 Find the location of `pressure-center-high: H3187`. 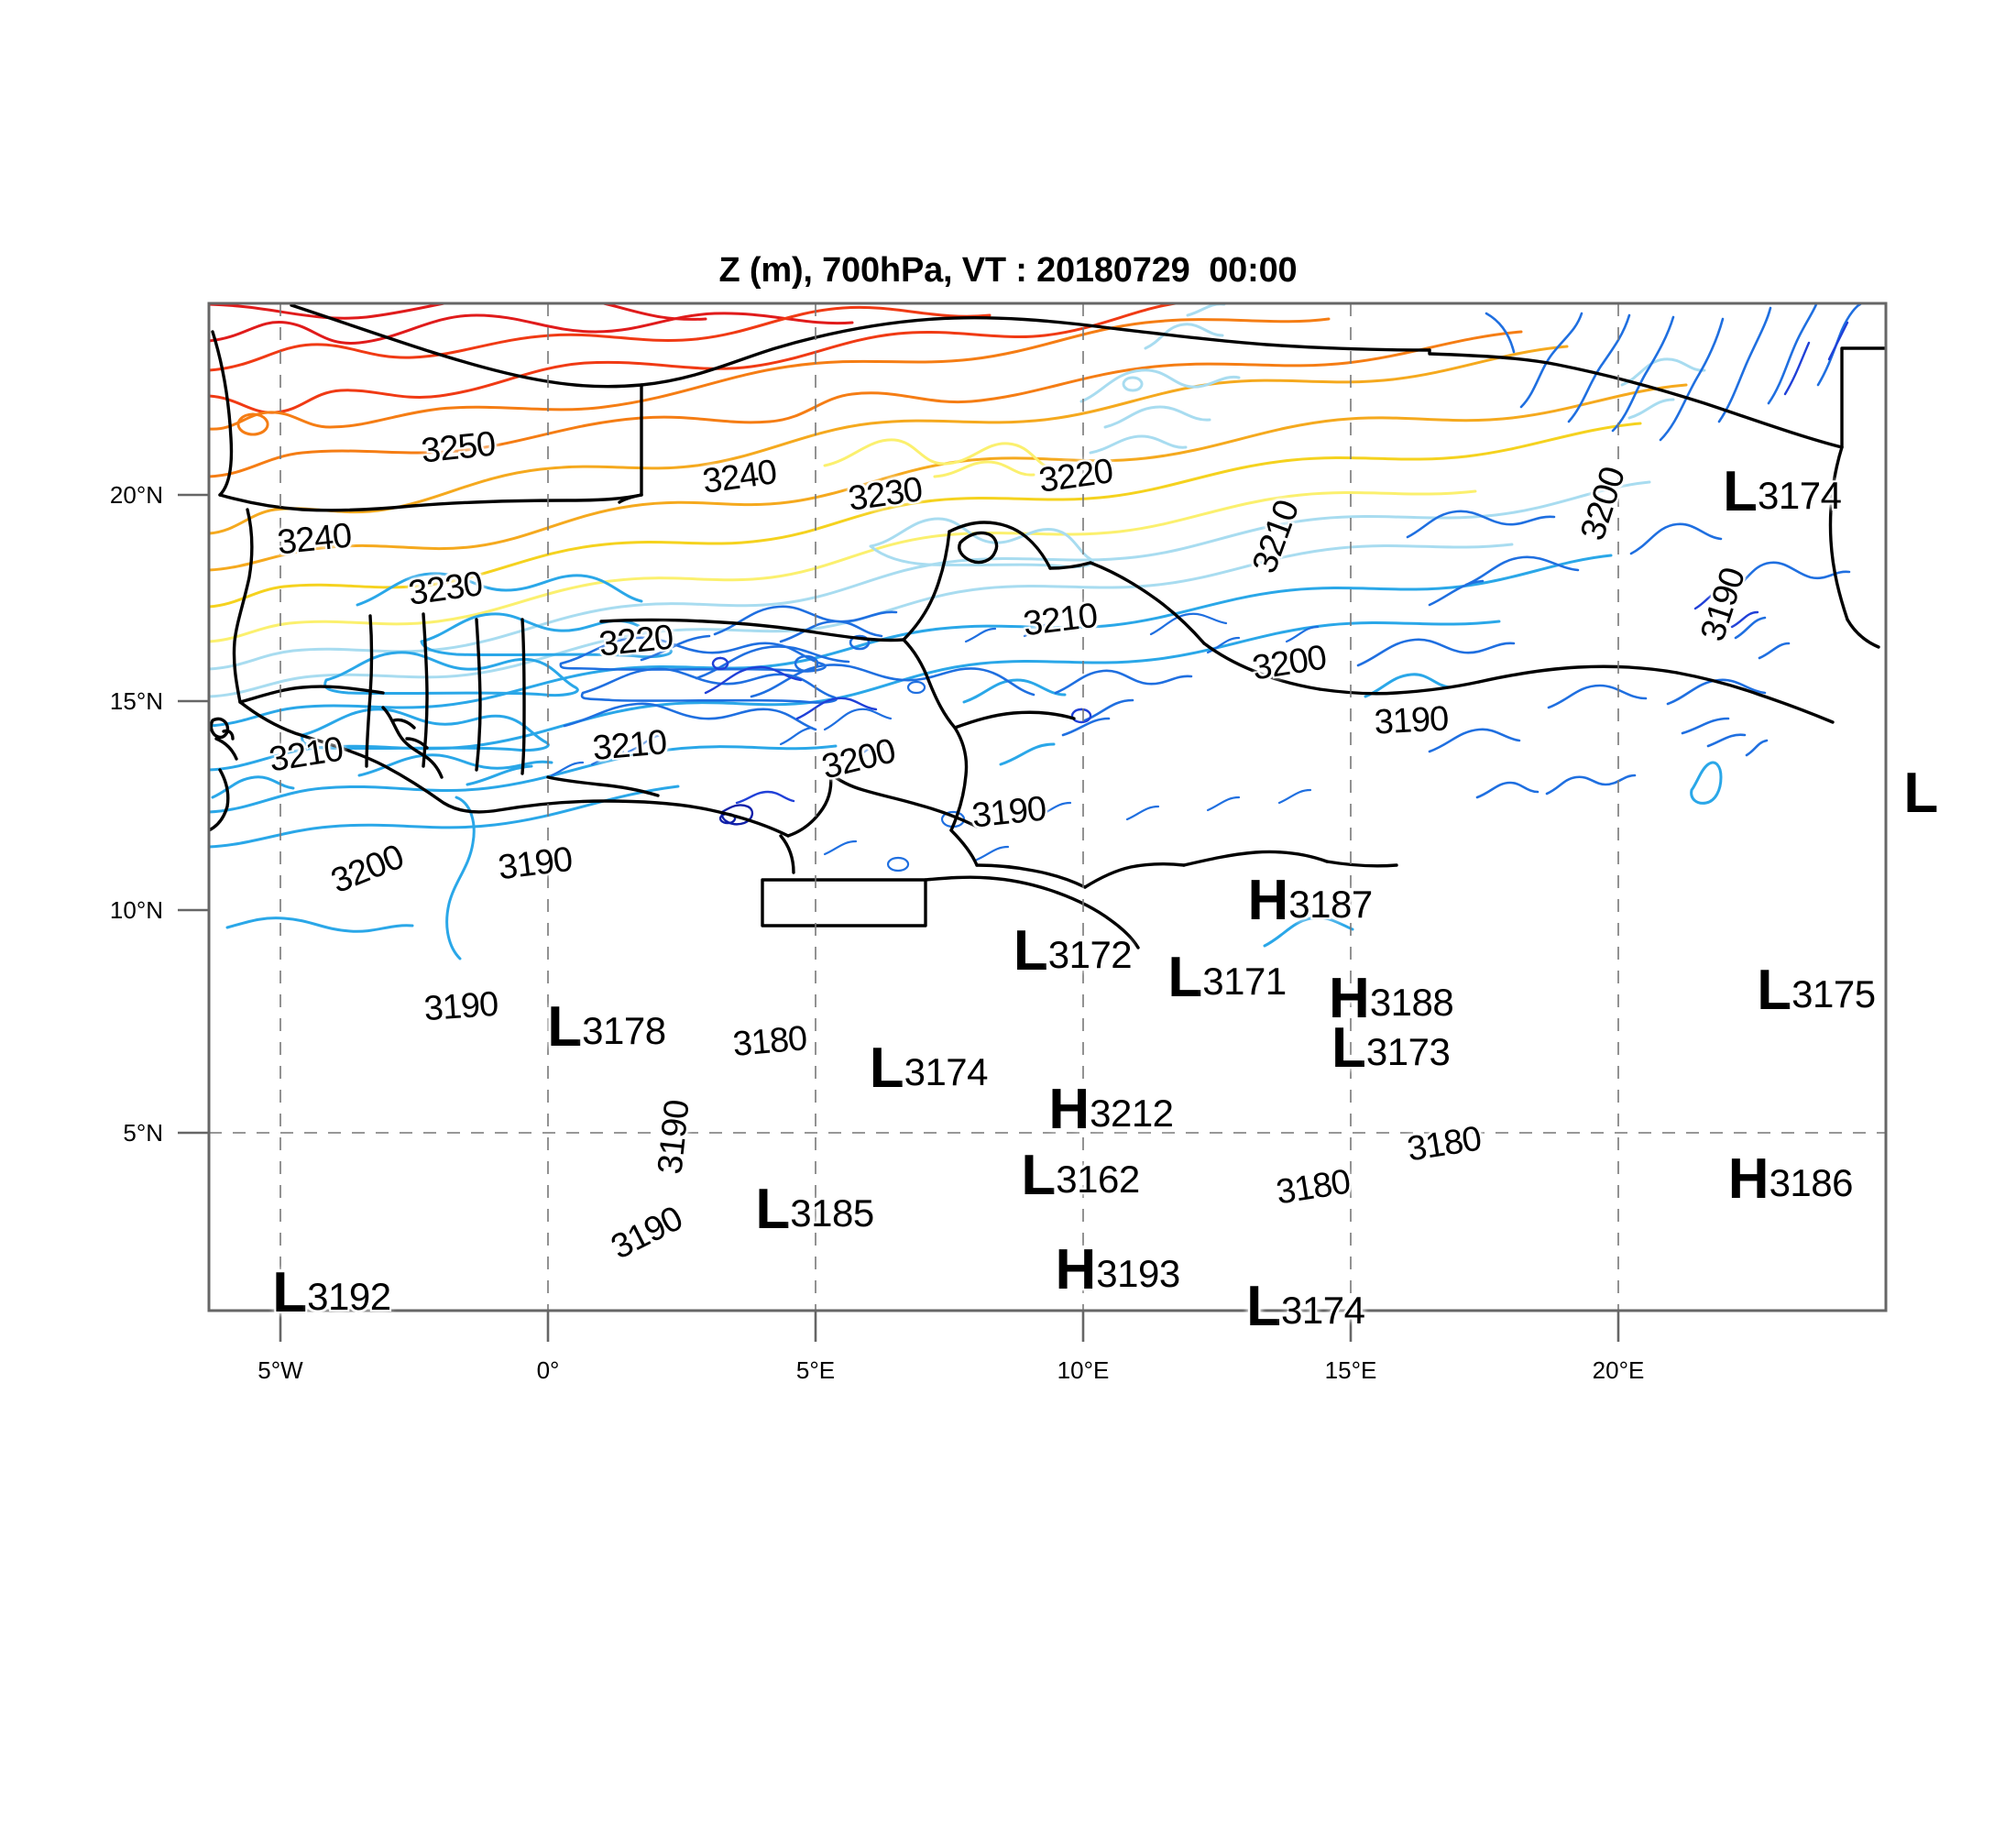

pressure-center-high: H3187 is located at coordinates (1310, 900).